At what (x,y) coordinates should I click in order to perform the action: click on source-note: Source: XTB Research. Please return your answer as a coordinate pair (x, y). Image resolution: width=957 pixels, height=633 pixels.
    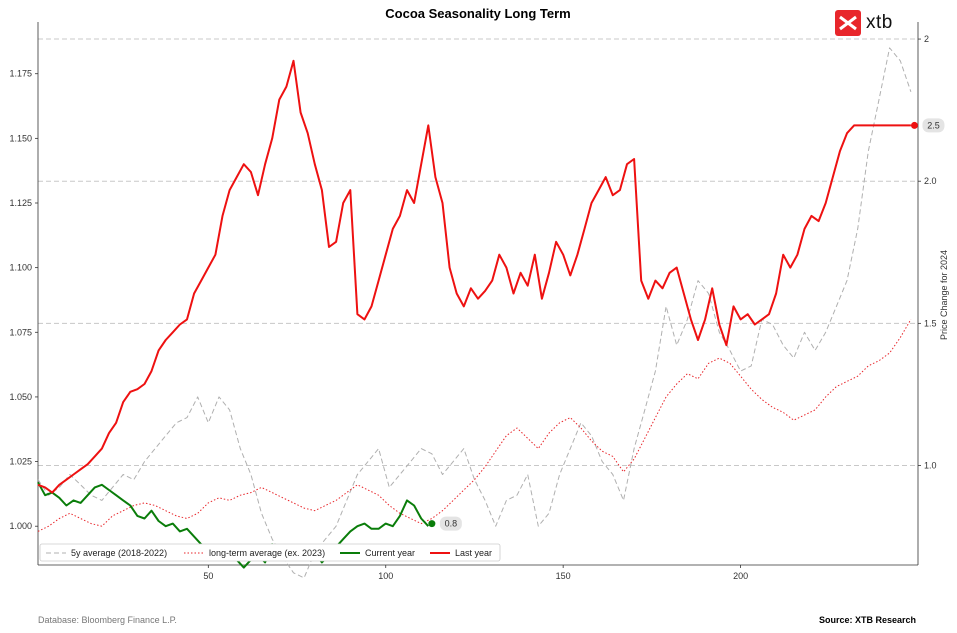
    Looking at the image, I should click on (867, 620).